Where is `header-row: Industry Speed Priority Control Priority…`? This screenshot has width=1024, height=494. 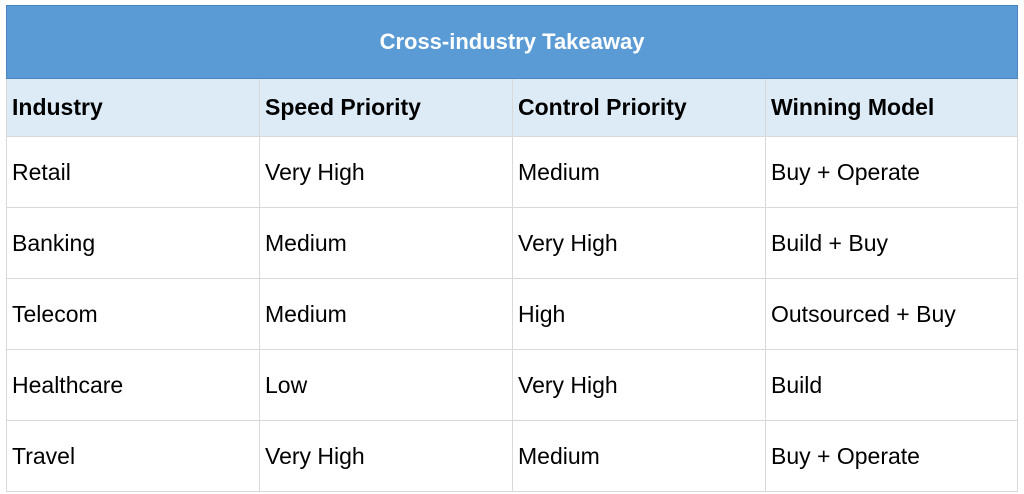
header-row: Industry Speed Priority Control Priority… is located at coordinates (512, 107).